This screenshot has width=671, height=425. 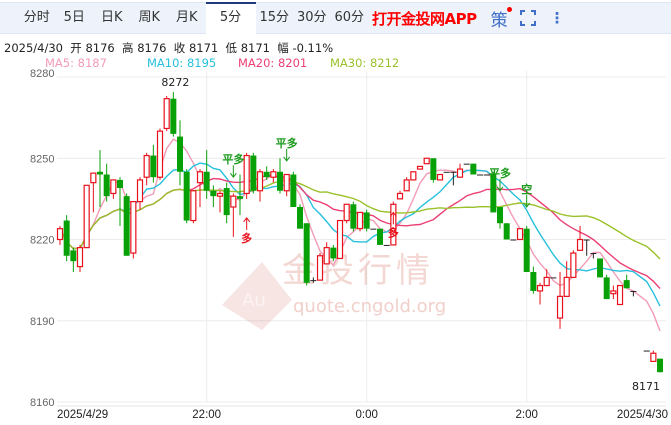 What do you see at coordinates (111, 17) in the screenshot?
I see `tab-2: 日K` at bounding box center [111, 17].